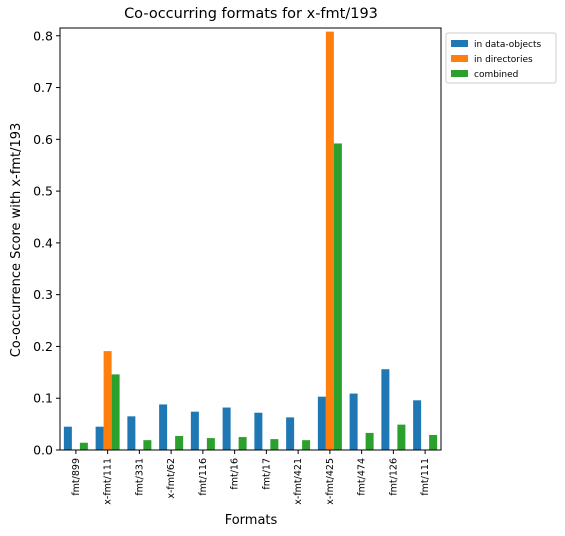  I want to click on x-tick-label: fmt/16, so click(235, 474).